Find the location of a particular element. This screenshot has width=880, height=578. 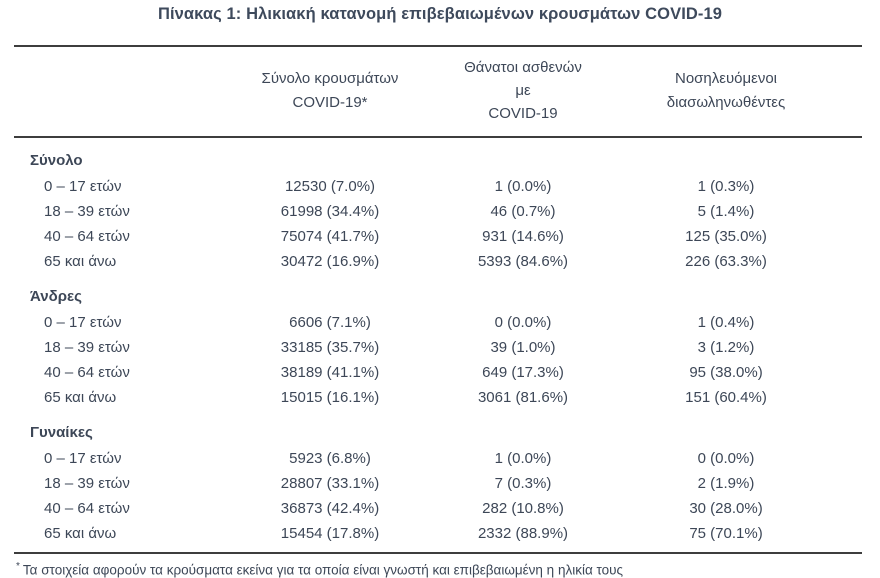

header-intubated-line1: Νοσηλευόμενοι is located at coordinates (725, 79).